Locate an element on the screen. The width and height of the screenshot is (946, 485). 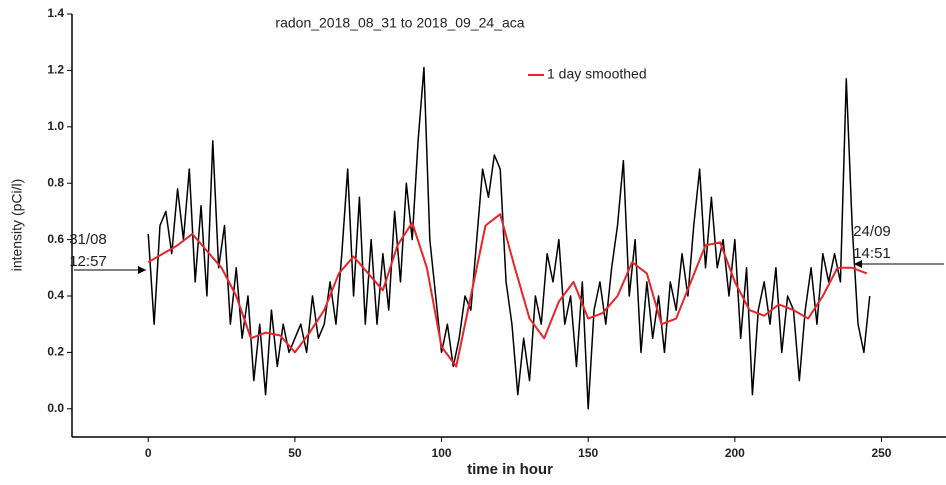
x-axis-label: time in hour is located at coordinates (510, 469).